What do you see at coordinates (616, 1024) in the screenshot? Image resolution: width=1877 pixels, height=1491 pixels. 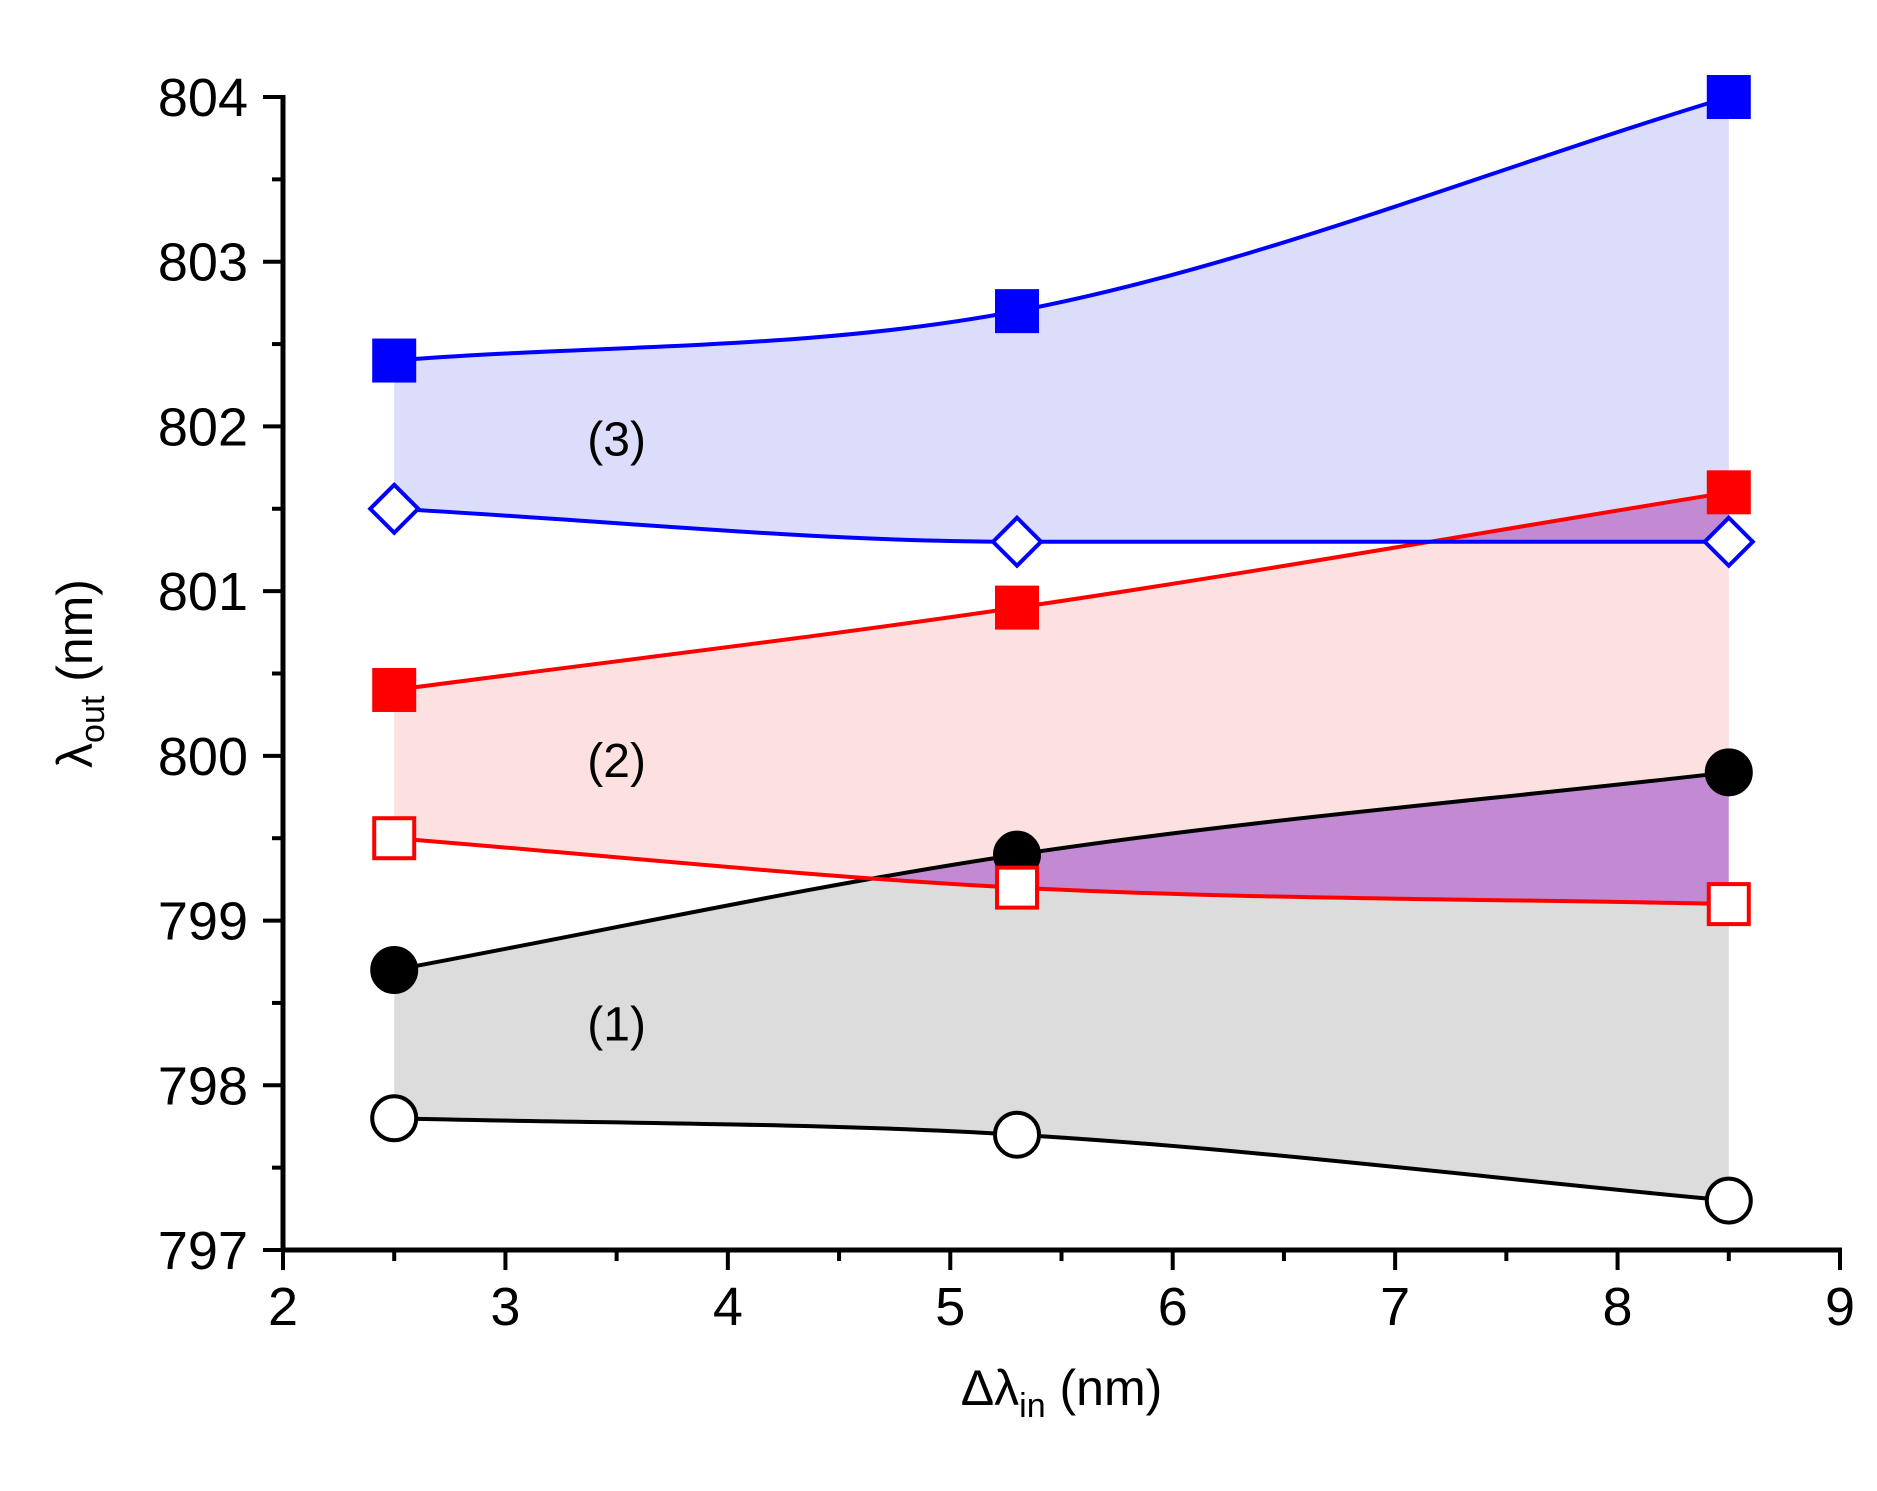 I see `region-label-1: (1)` at bounding box center [616, 1024].